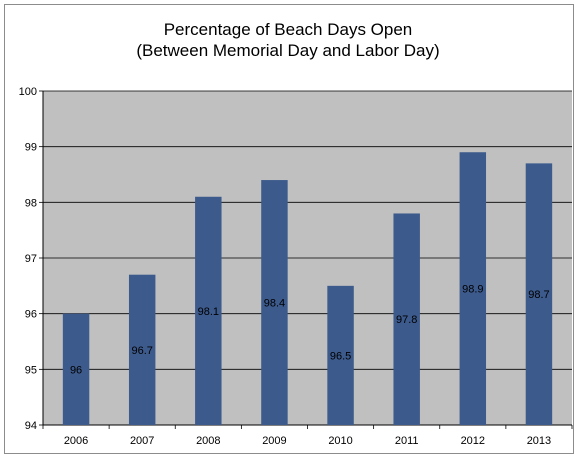 The width and height of the screenshot is (580, 459). I want to click on y-tick-label: 94, so click(31, 426).